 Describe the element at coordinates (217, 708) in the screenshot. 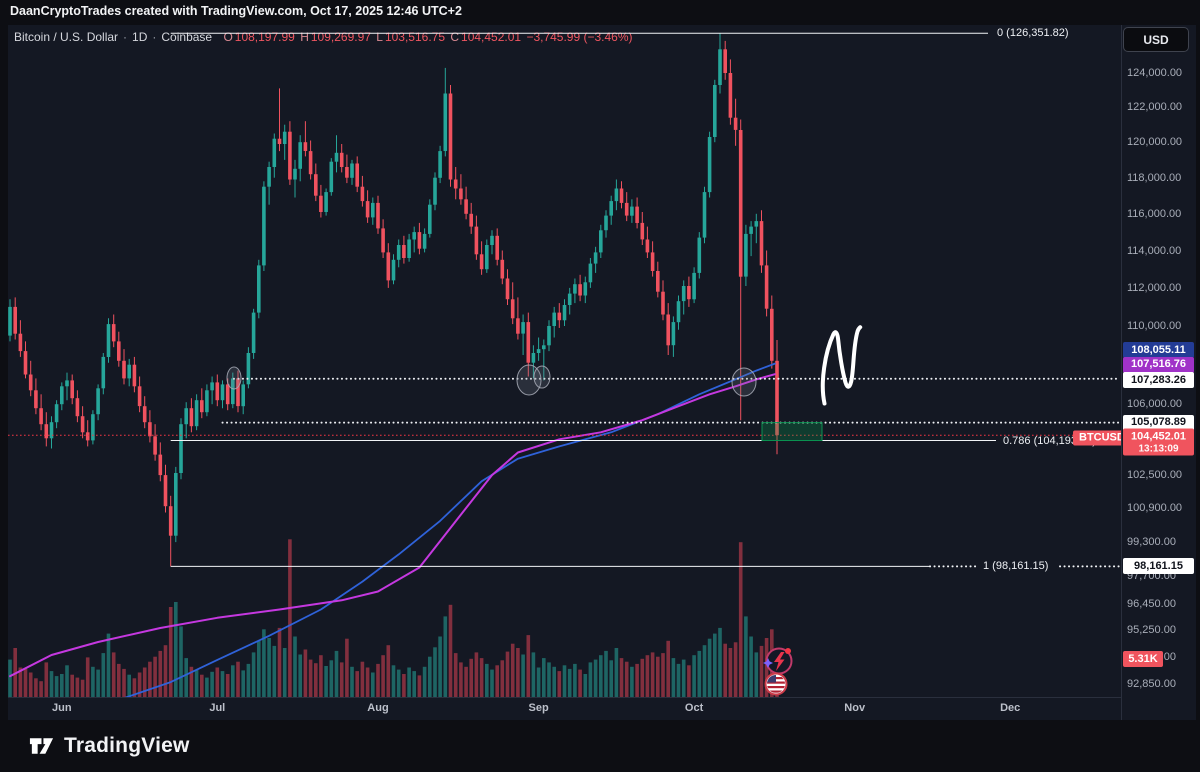

I see `time-axis-label-jul: Jul` at that location.